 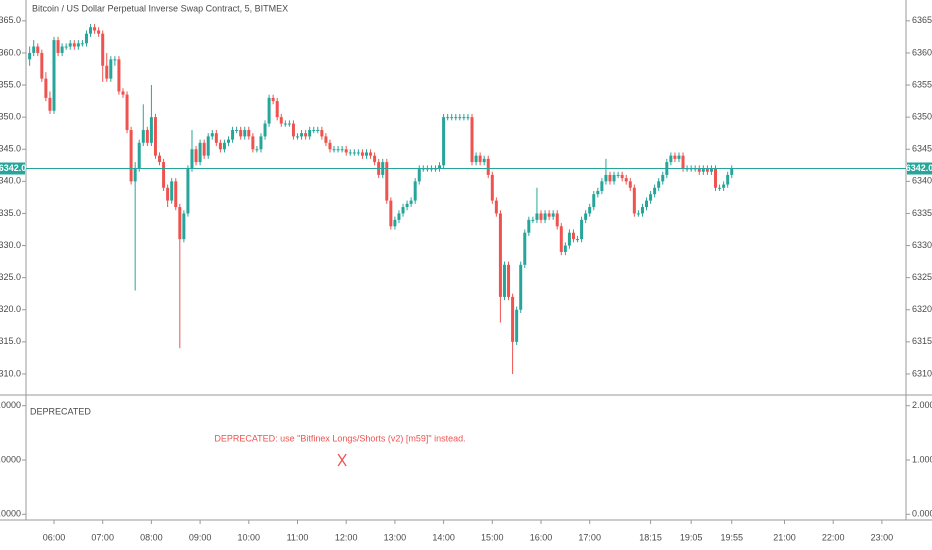 I want to click on y-tick-label: 6355.0, so click(x=10, y=84).